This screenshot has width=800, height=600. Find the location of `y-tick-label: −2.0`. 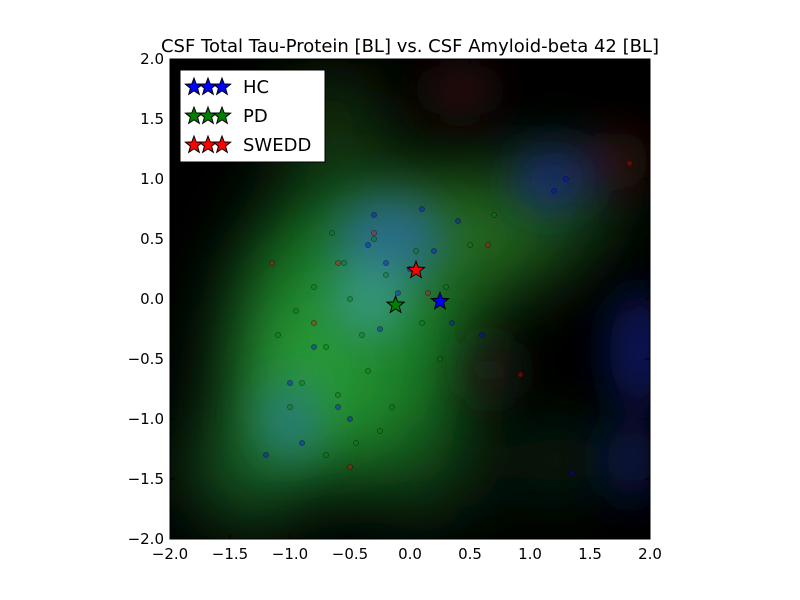

y-tick-label: −2.0 is located at coordinates (146, 539).